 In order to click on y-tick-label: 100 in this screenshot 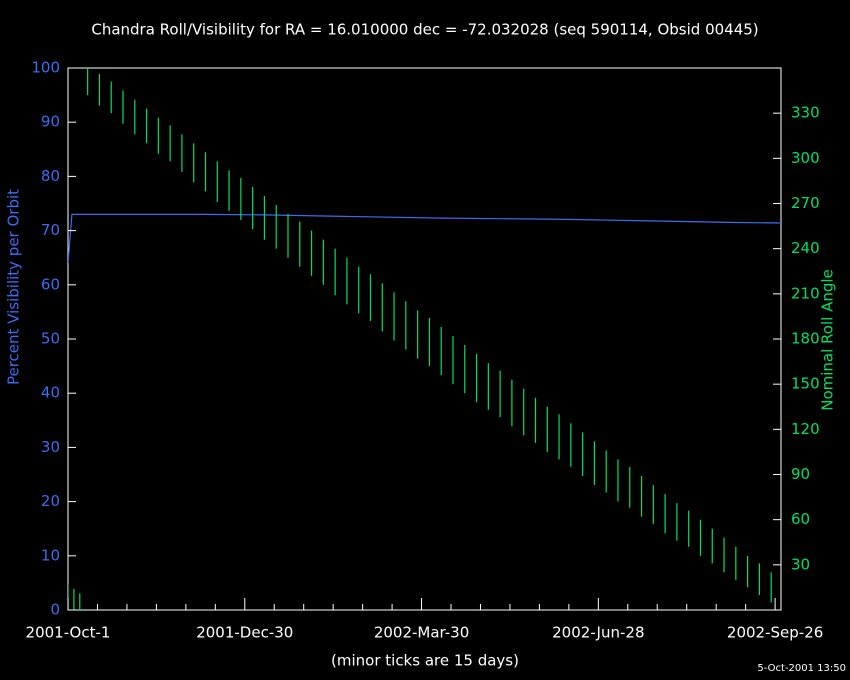, I will do `click(45, 68)`.